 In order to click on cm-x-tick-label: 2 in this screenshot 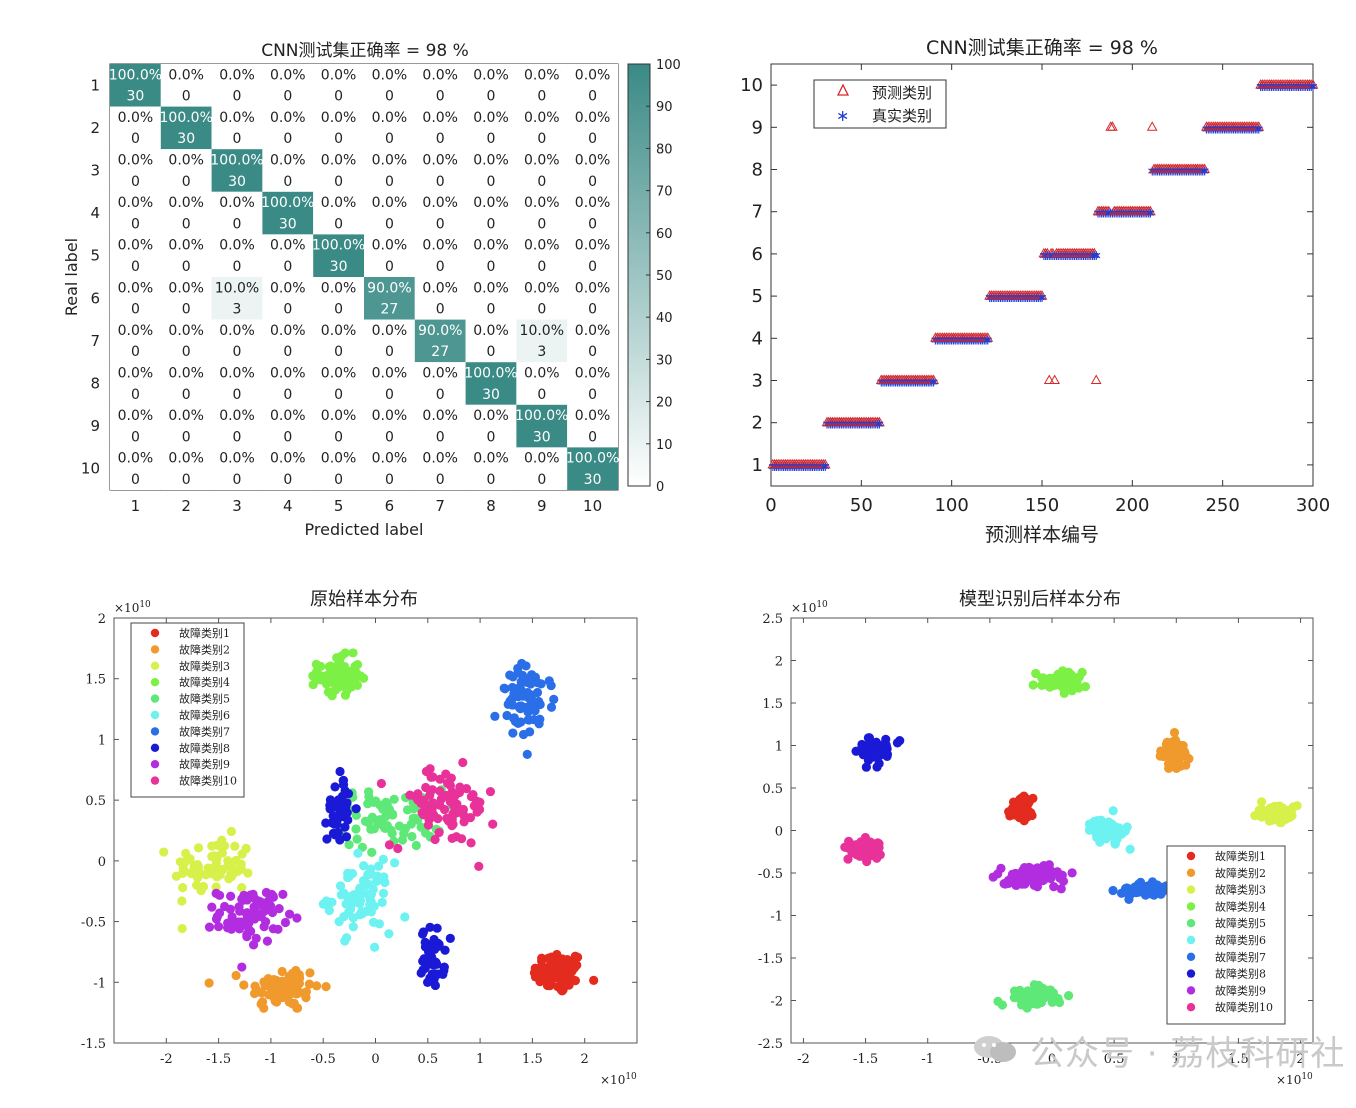, I will do `click(186, 506)`.